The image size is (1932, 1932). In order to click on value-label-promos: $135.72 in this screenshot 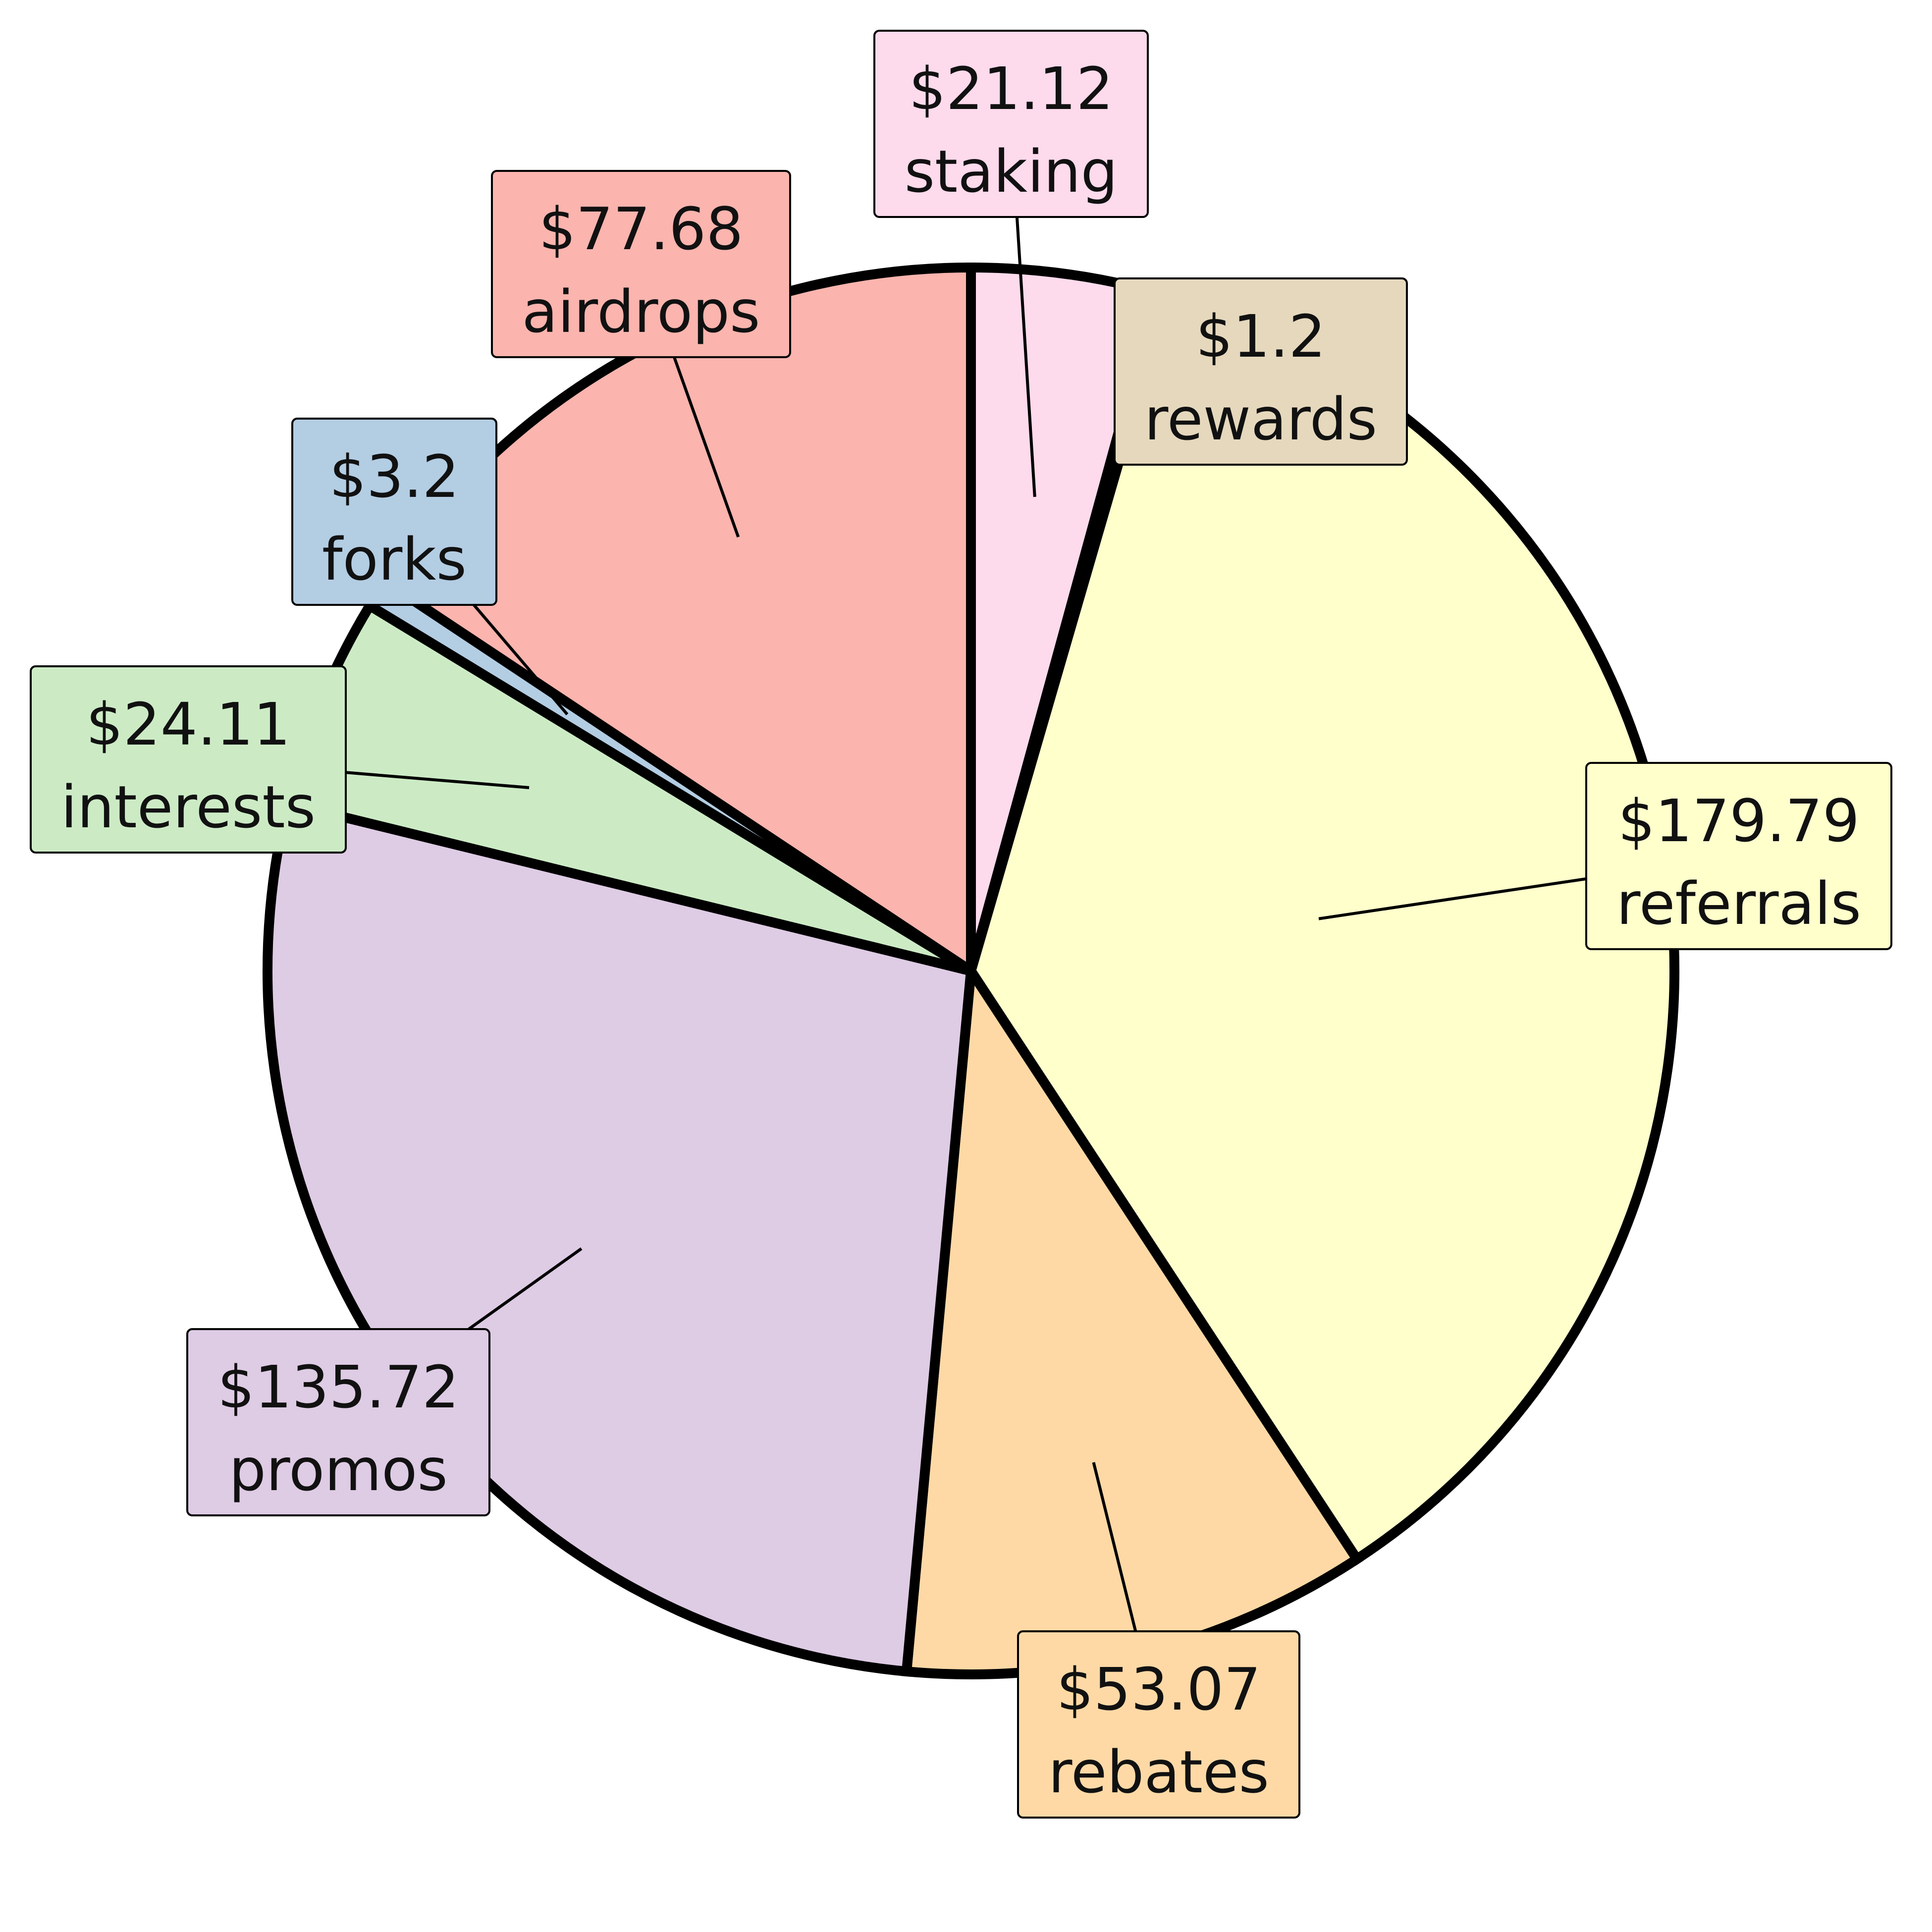, I will do `click(338, 1387)`.